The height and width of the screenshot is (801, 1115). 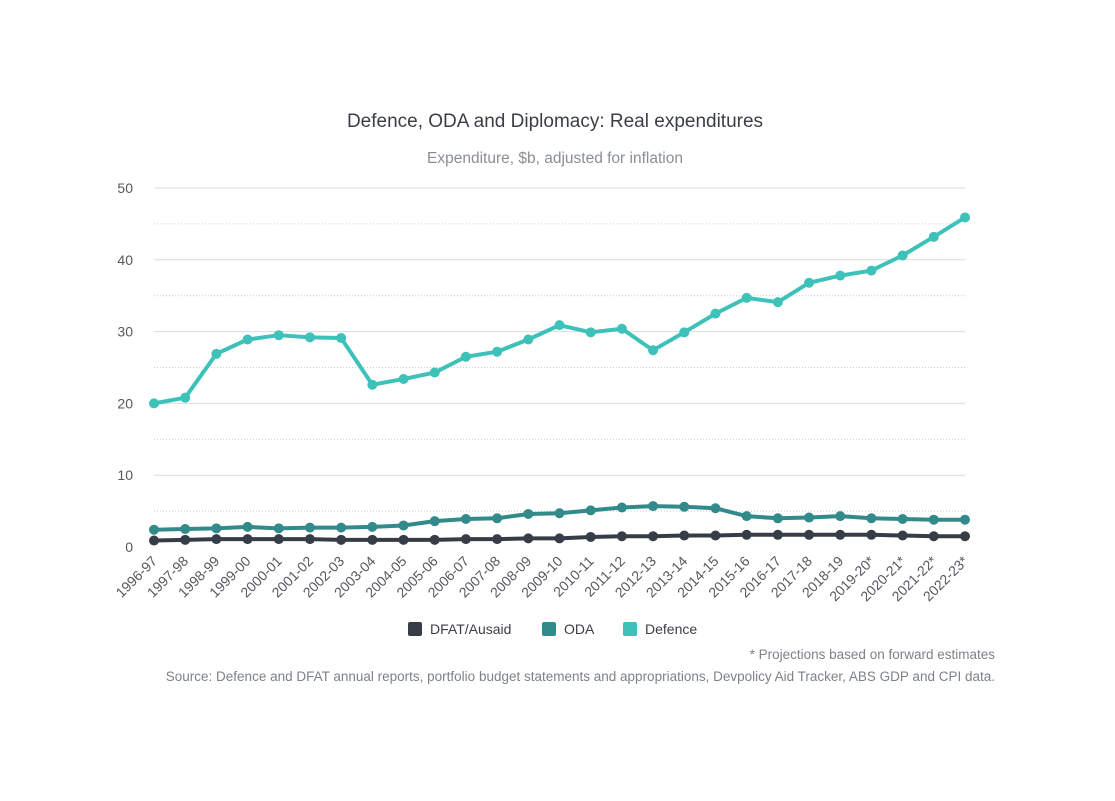 What do you see at coordinates (559, 537) in the screenshot?
I see `series-dfat` at bounding box center [559, 537].